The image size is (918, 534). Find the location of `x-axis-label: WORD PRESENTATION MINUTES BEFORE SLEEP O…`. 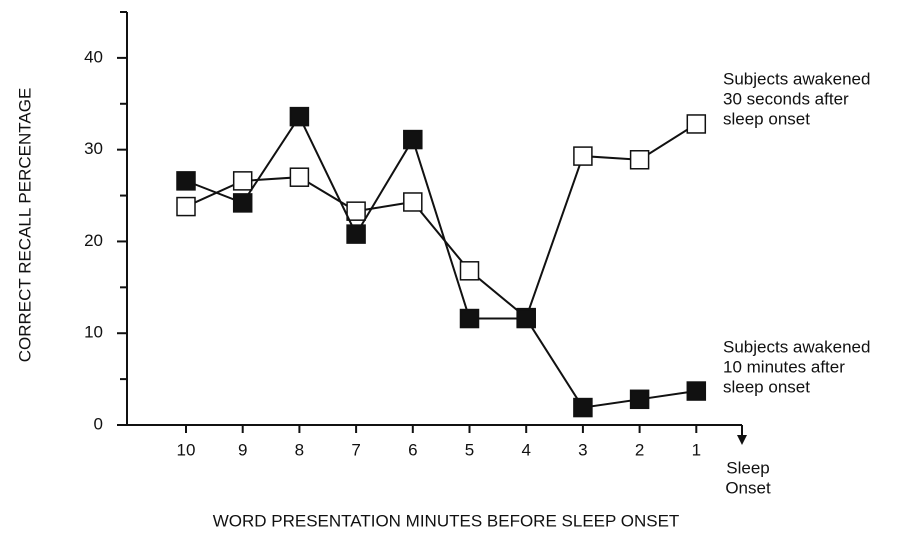

x-axis-label: WORD PRESENTATION MINUTES BEFORE SLEEP O… is located at coordinates (446, 520).